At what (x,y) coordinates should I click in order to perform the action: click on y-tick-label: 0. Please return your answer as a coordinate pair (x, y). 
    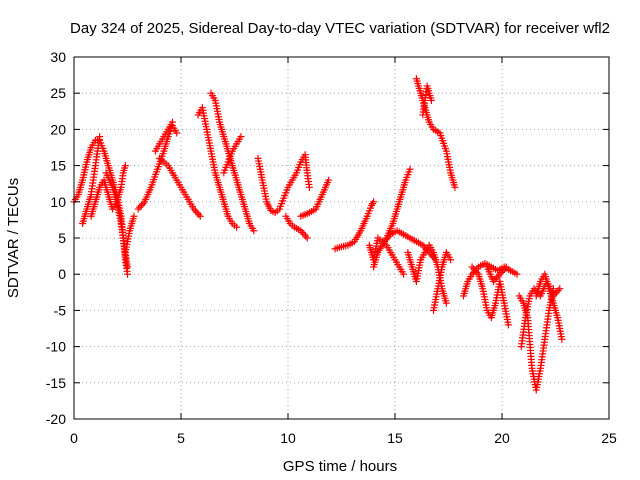
    Looking at the image, I should click on (62, 274).